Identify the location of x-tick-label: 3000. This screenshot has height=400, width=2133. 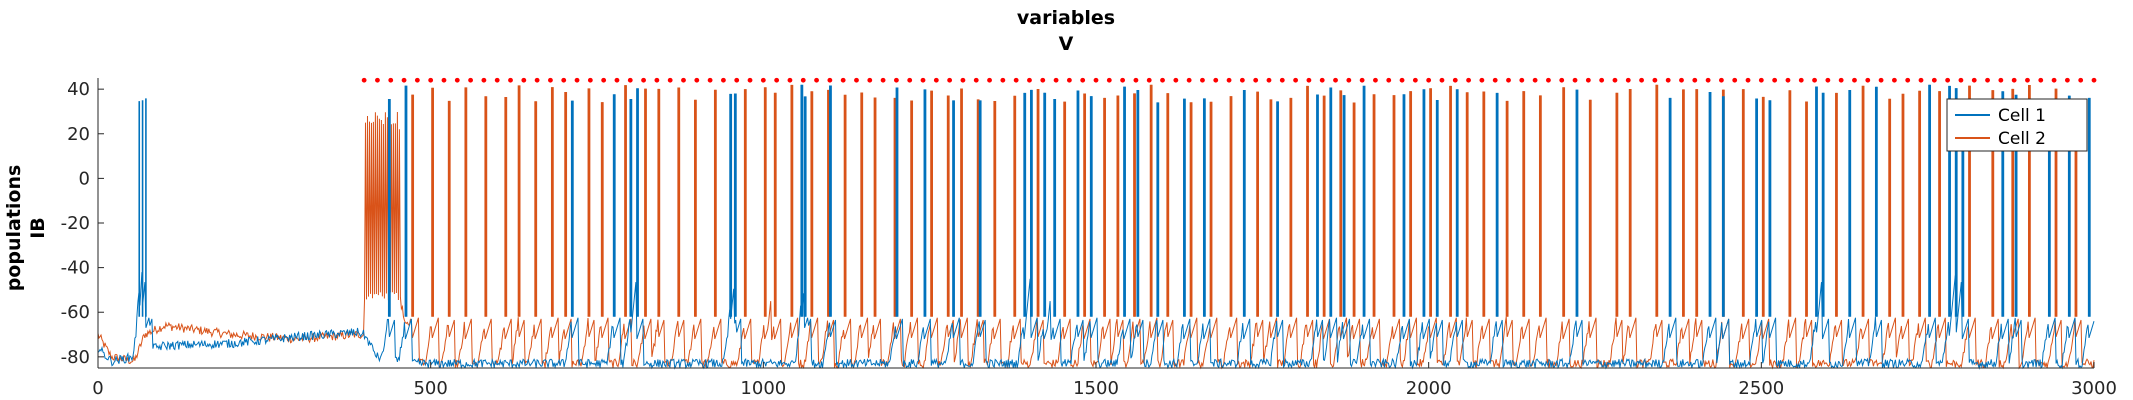
(2094, 388).